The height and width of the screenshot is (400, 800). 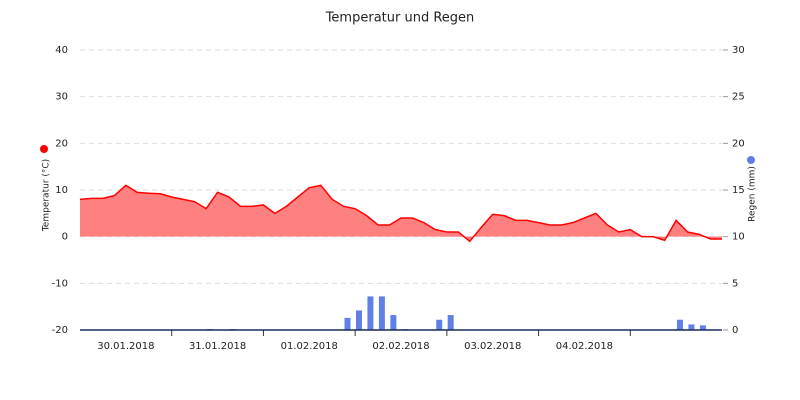 I want to click on y2-tick-label: 10, so click(x=738, y=237).